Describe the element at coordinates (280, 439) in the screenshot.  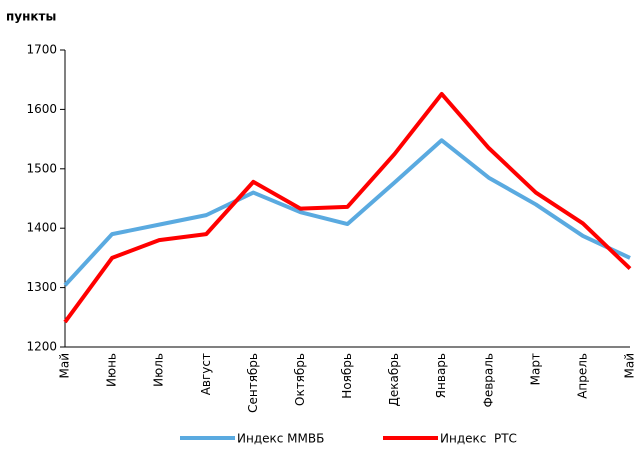
I see `legend-label: Индекс ММВБ` at that location.